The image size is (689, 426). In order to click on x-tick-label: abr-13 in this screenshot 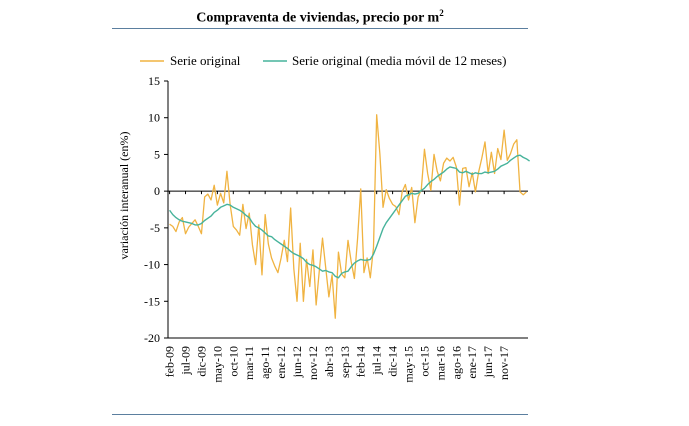, I will do `click(329, 361)`.